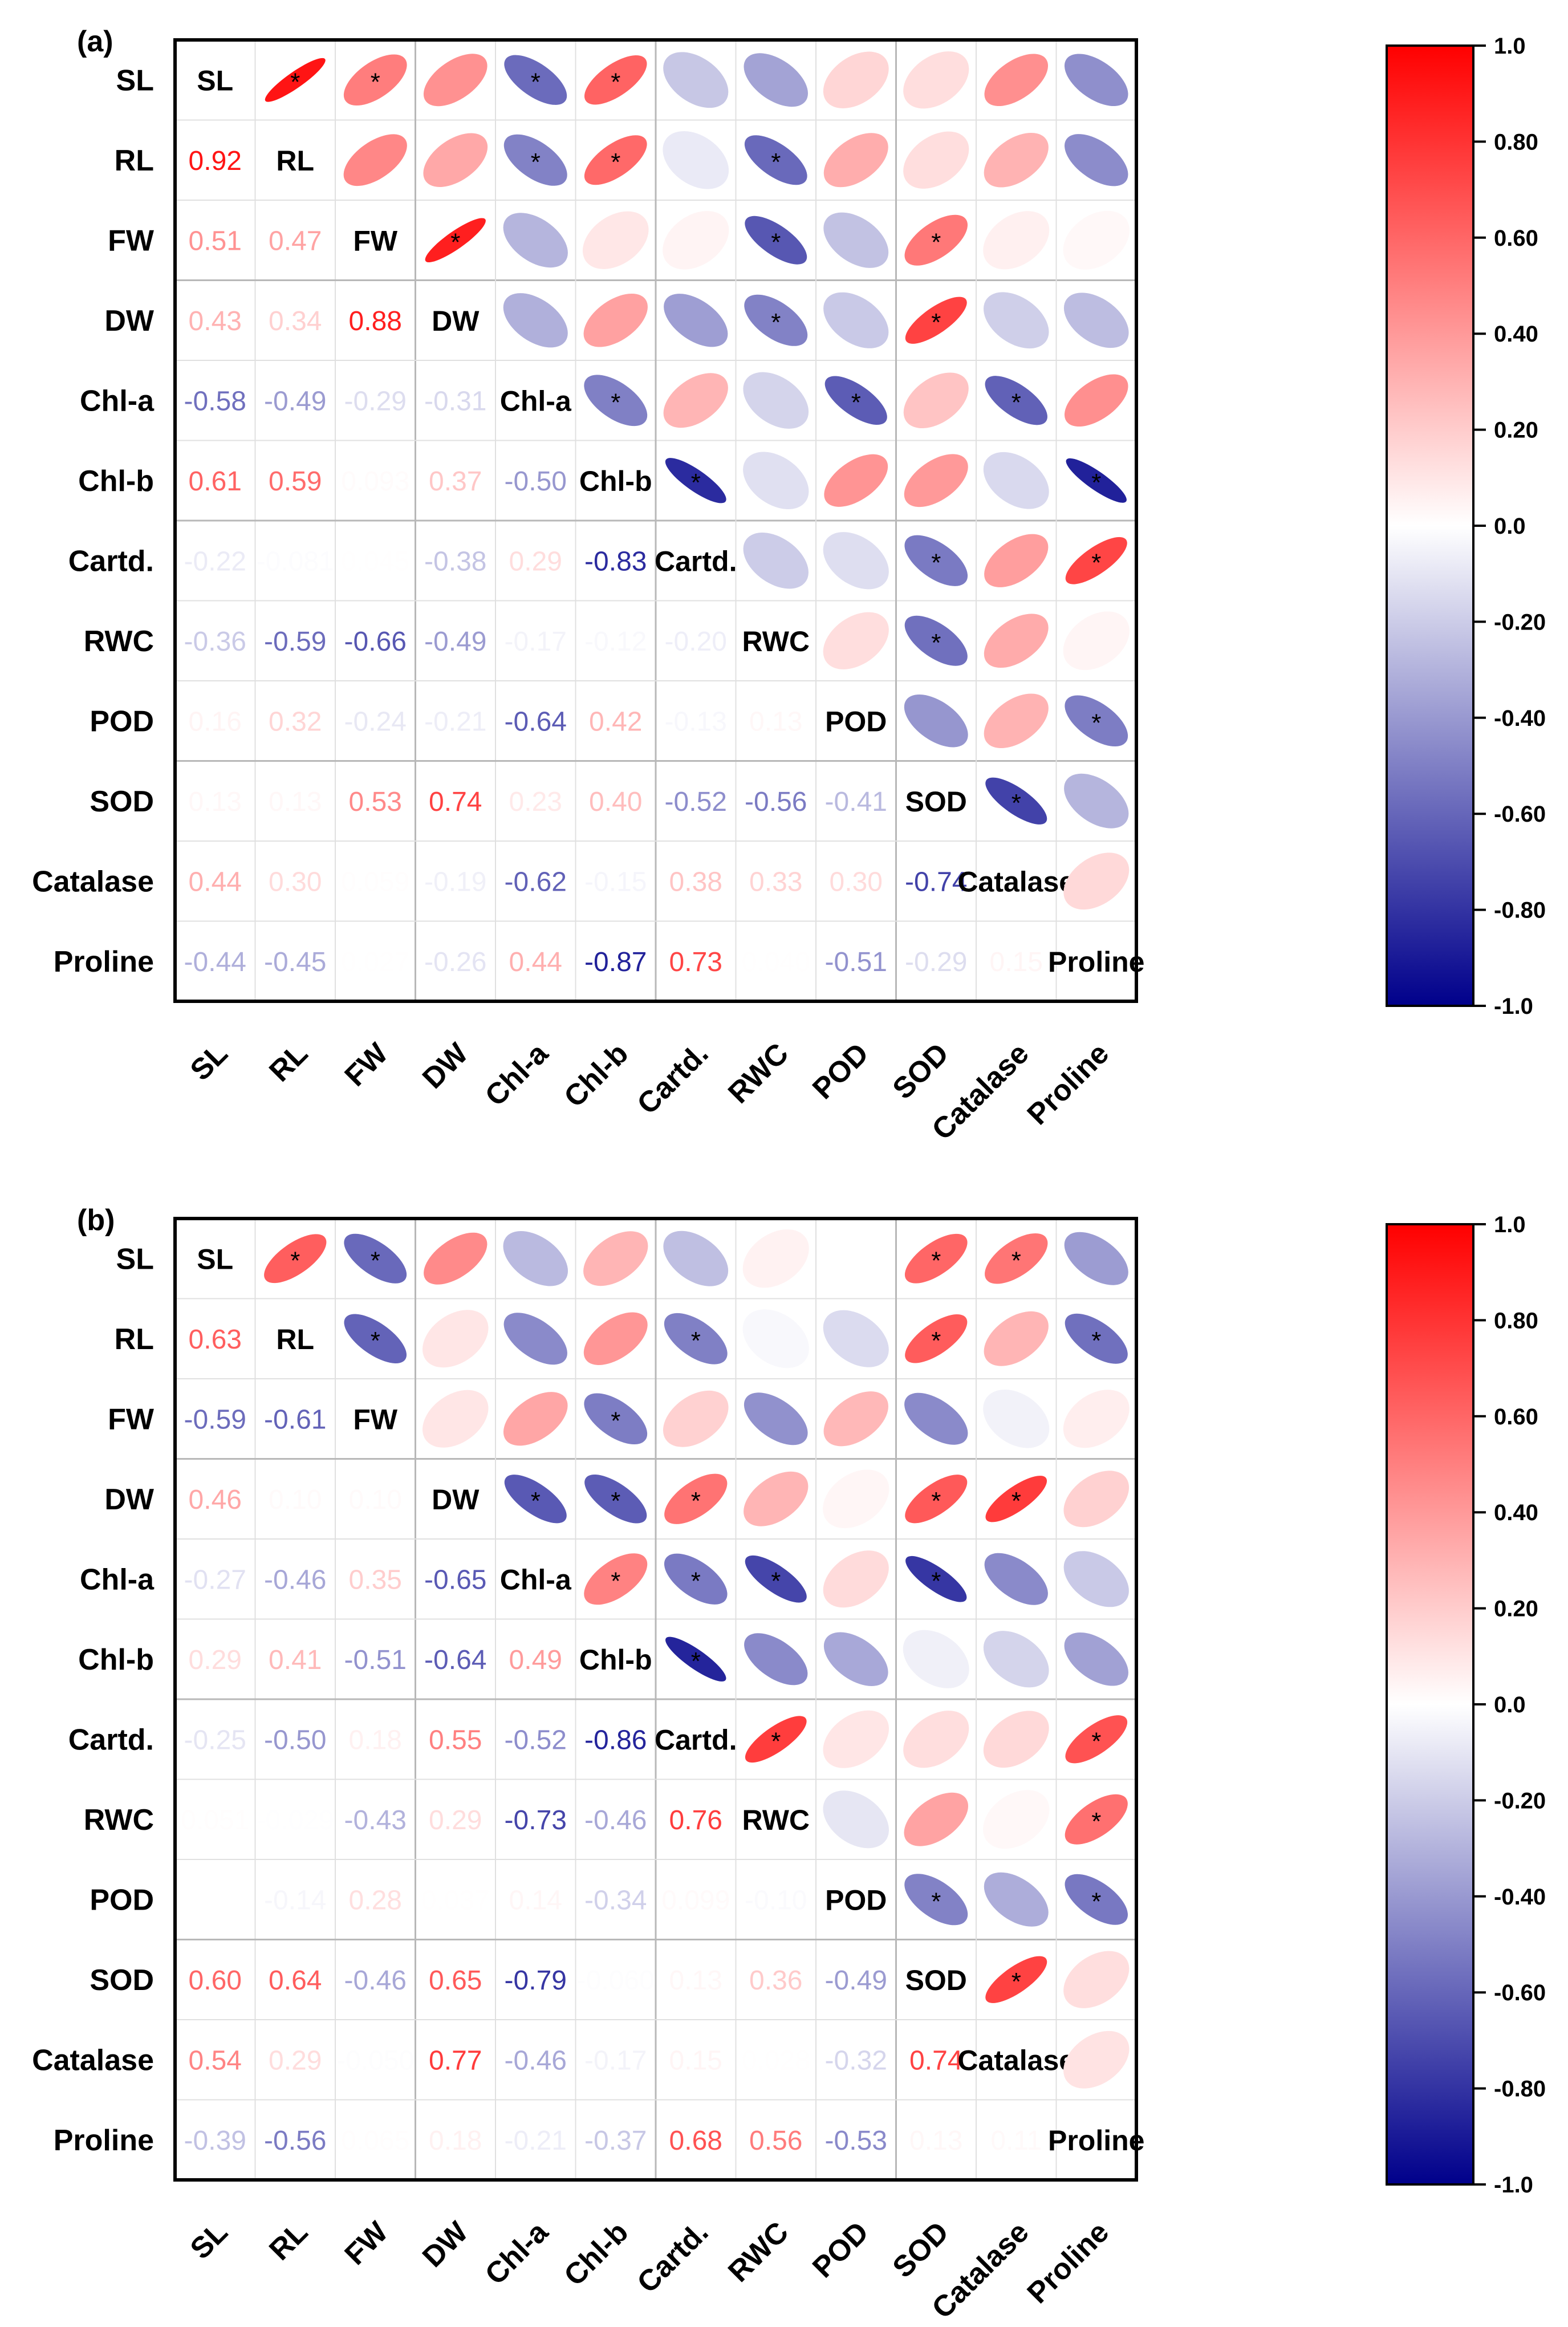  What do you see at coordinates (295, 802) in the screenshot?
I see `coefficient-label: 0.13` at bounding box center [295, 802].